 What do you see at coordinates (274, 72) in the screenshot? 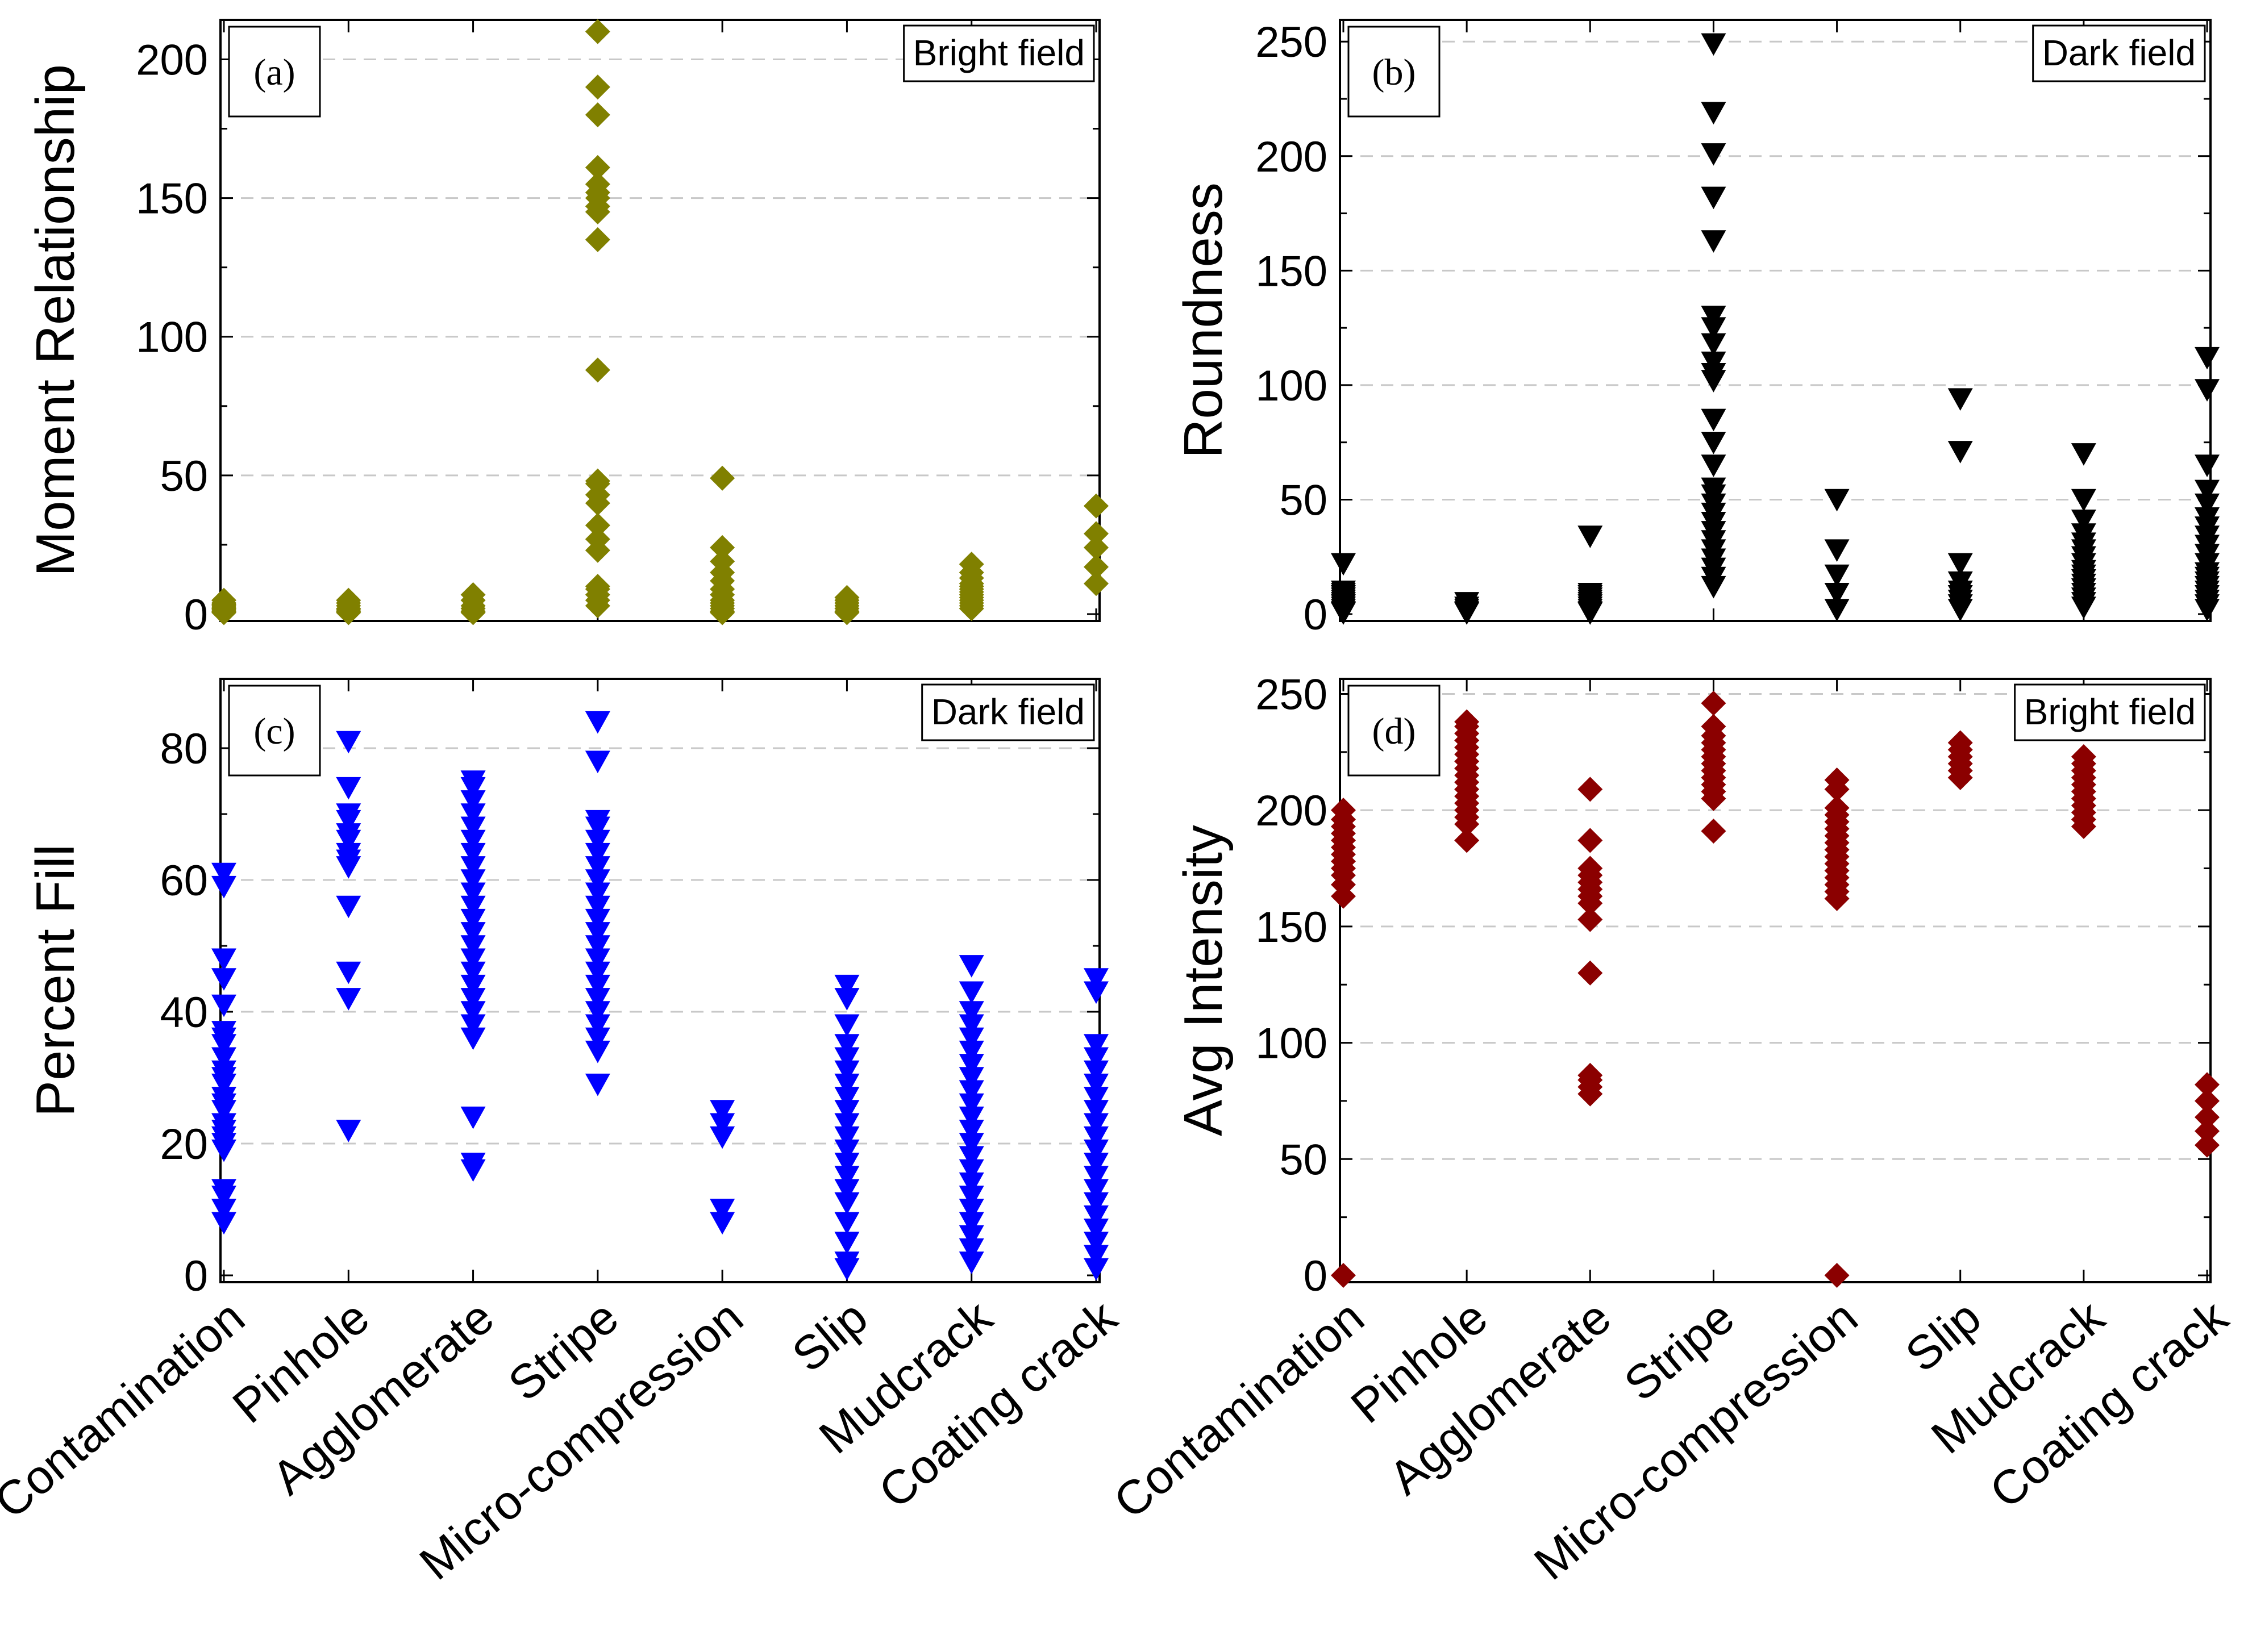
I see `panel-tag-box` at bounding box center [274, 72].